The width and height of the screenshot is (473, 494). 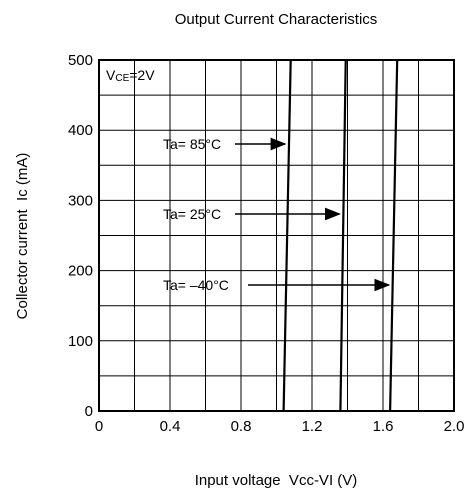 What do you see at coordinates (276, 19) in the screenshot?
I see `chart-title: Output Current Characteristics` at bounding box center [276, 19].